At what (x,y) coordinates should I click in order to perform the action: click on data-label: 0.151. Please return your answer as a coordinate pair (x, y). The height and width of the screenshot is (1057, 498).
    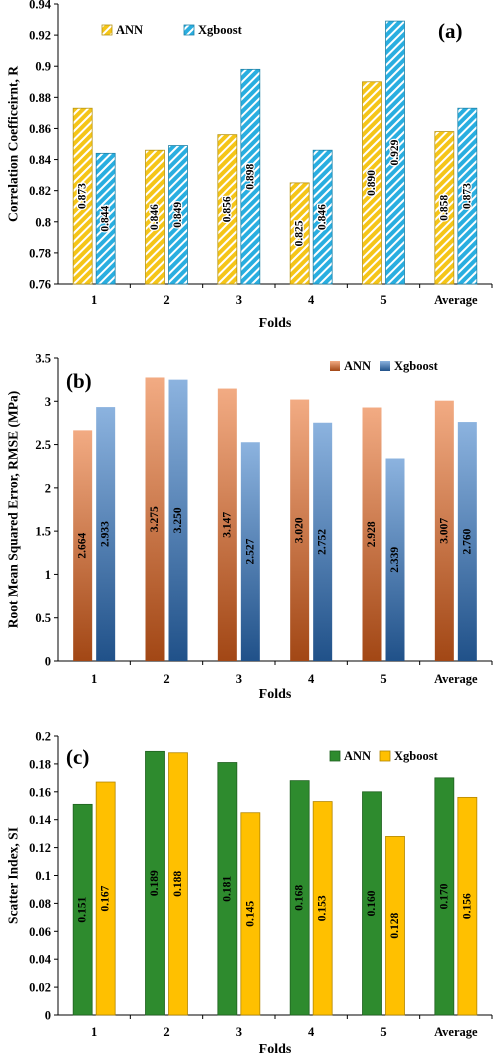
    Looking at the image, I should click on (83, 909).